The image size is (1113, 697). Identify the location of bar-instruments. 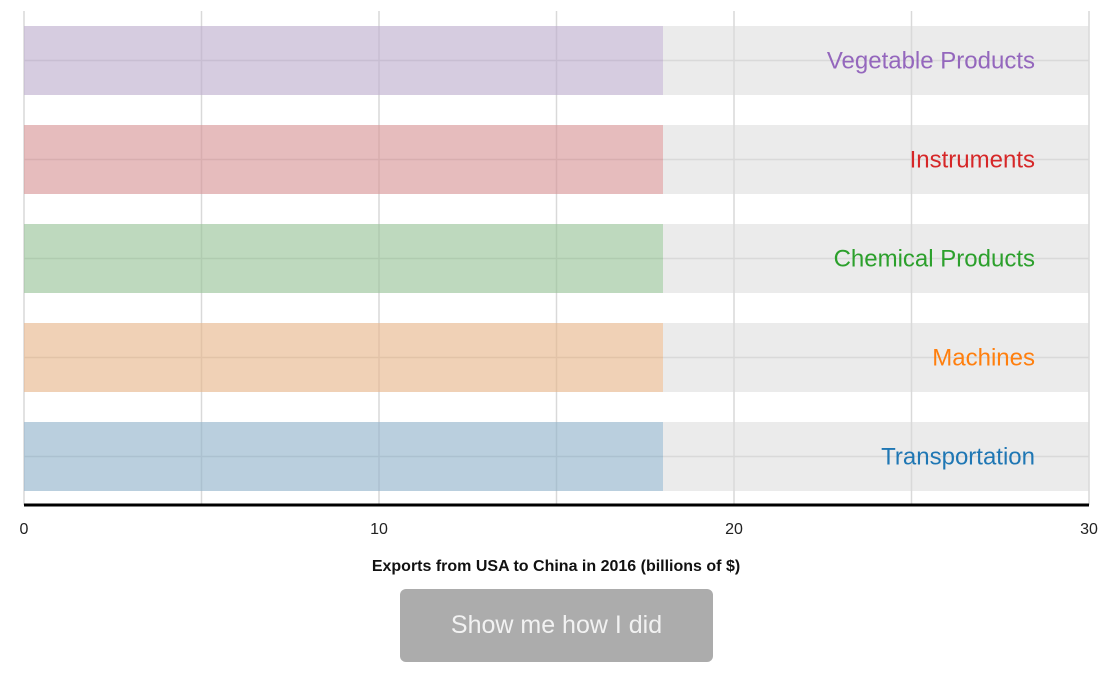
(343, 159).